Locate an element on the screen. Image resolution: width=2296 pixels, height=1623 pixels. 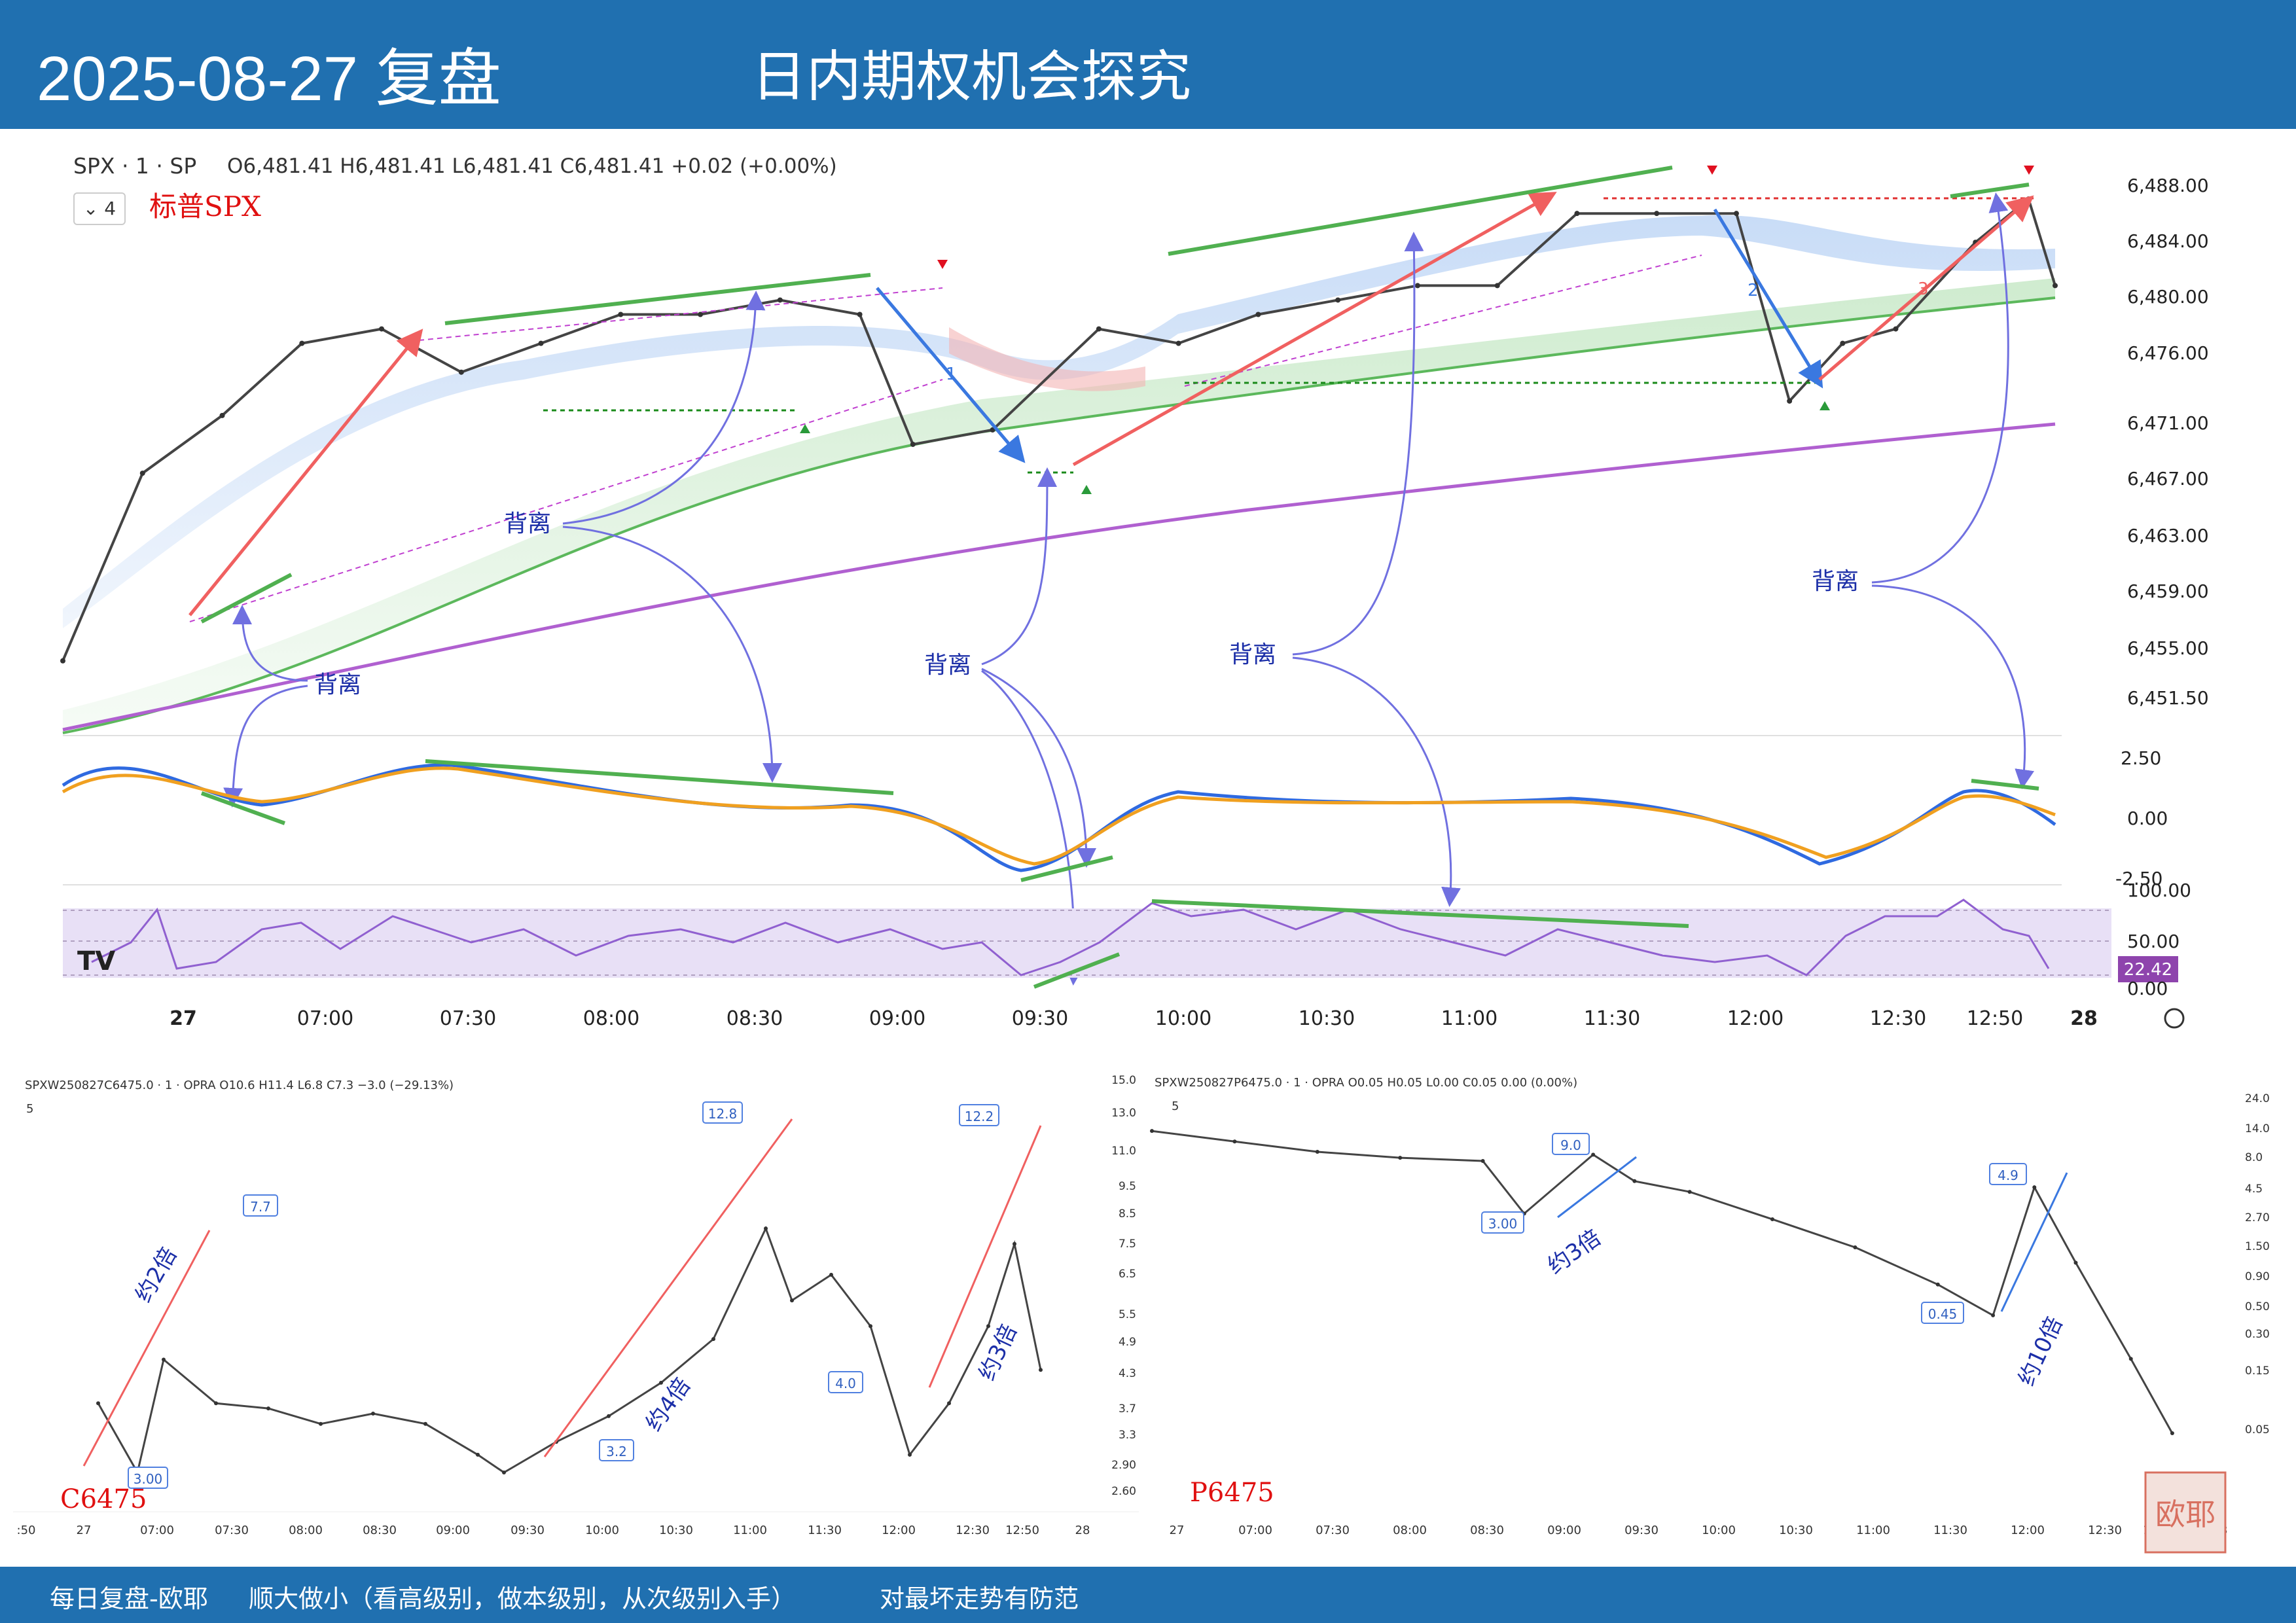
put-multiple-label: 约10倍 is located at coordinates (2040, 1351).